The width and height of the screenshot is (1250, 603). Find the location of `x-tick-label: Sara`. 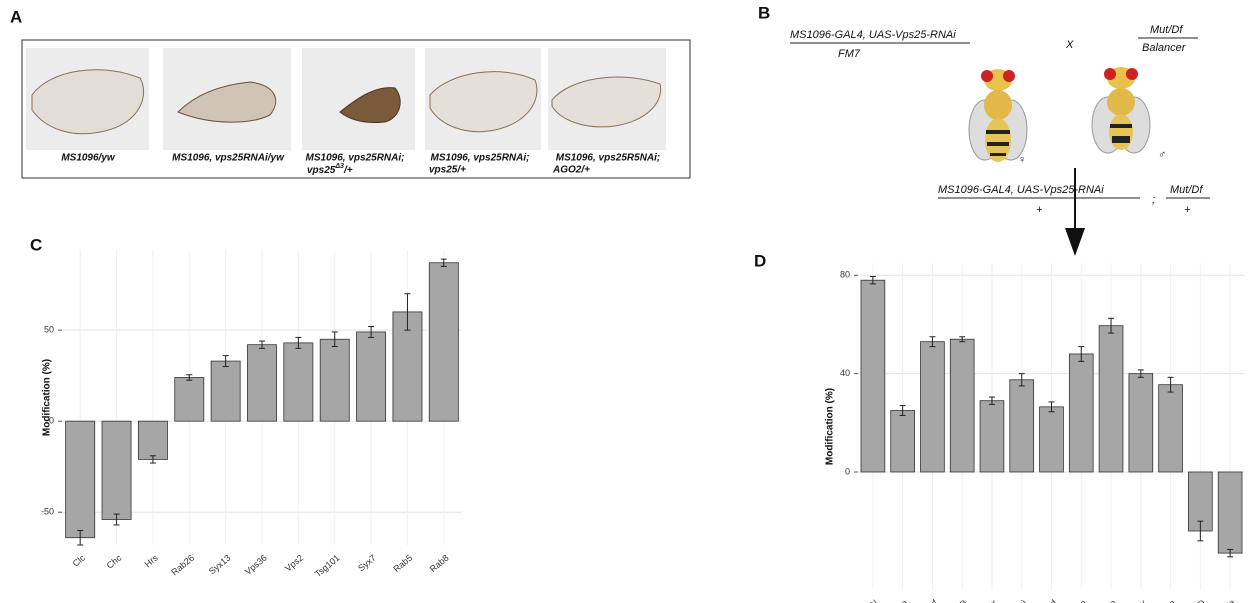

x-tick-label: Sara is located at coordinates (1166, 600).